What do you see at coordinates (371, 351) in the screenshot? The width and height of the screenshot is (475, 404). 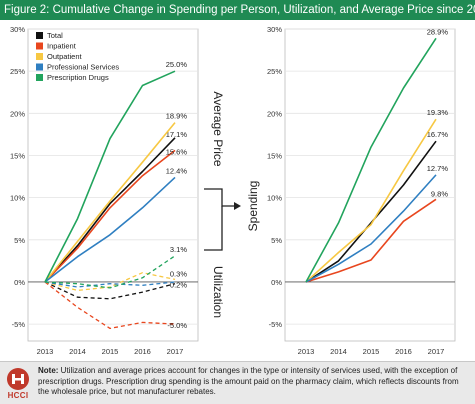 I see `right-x-tick-label: 2015` at bounding box center [371, 351].